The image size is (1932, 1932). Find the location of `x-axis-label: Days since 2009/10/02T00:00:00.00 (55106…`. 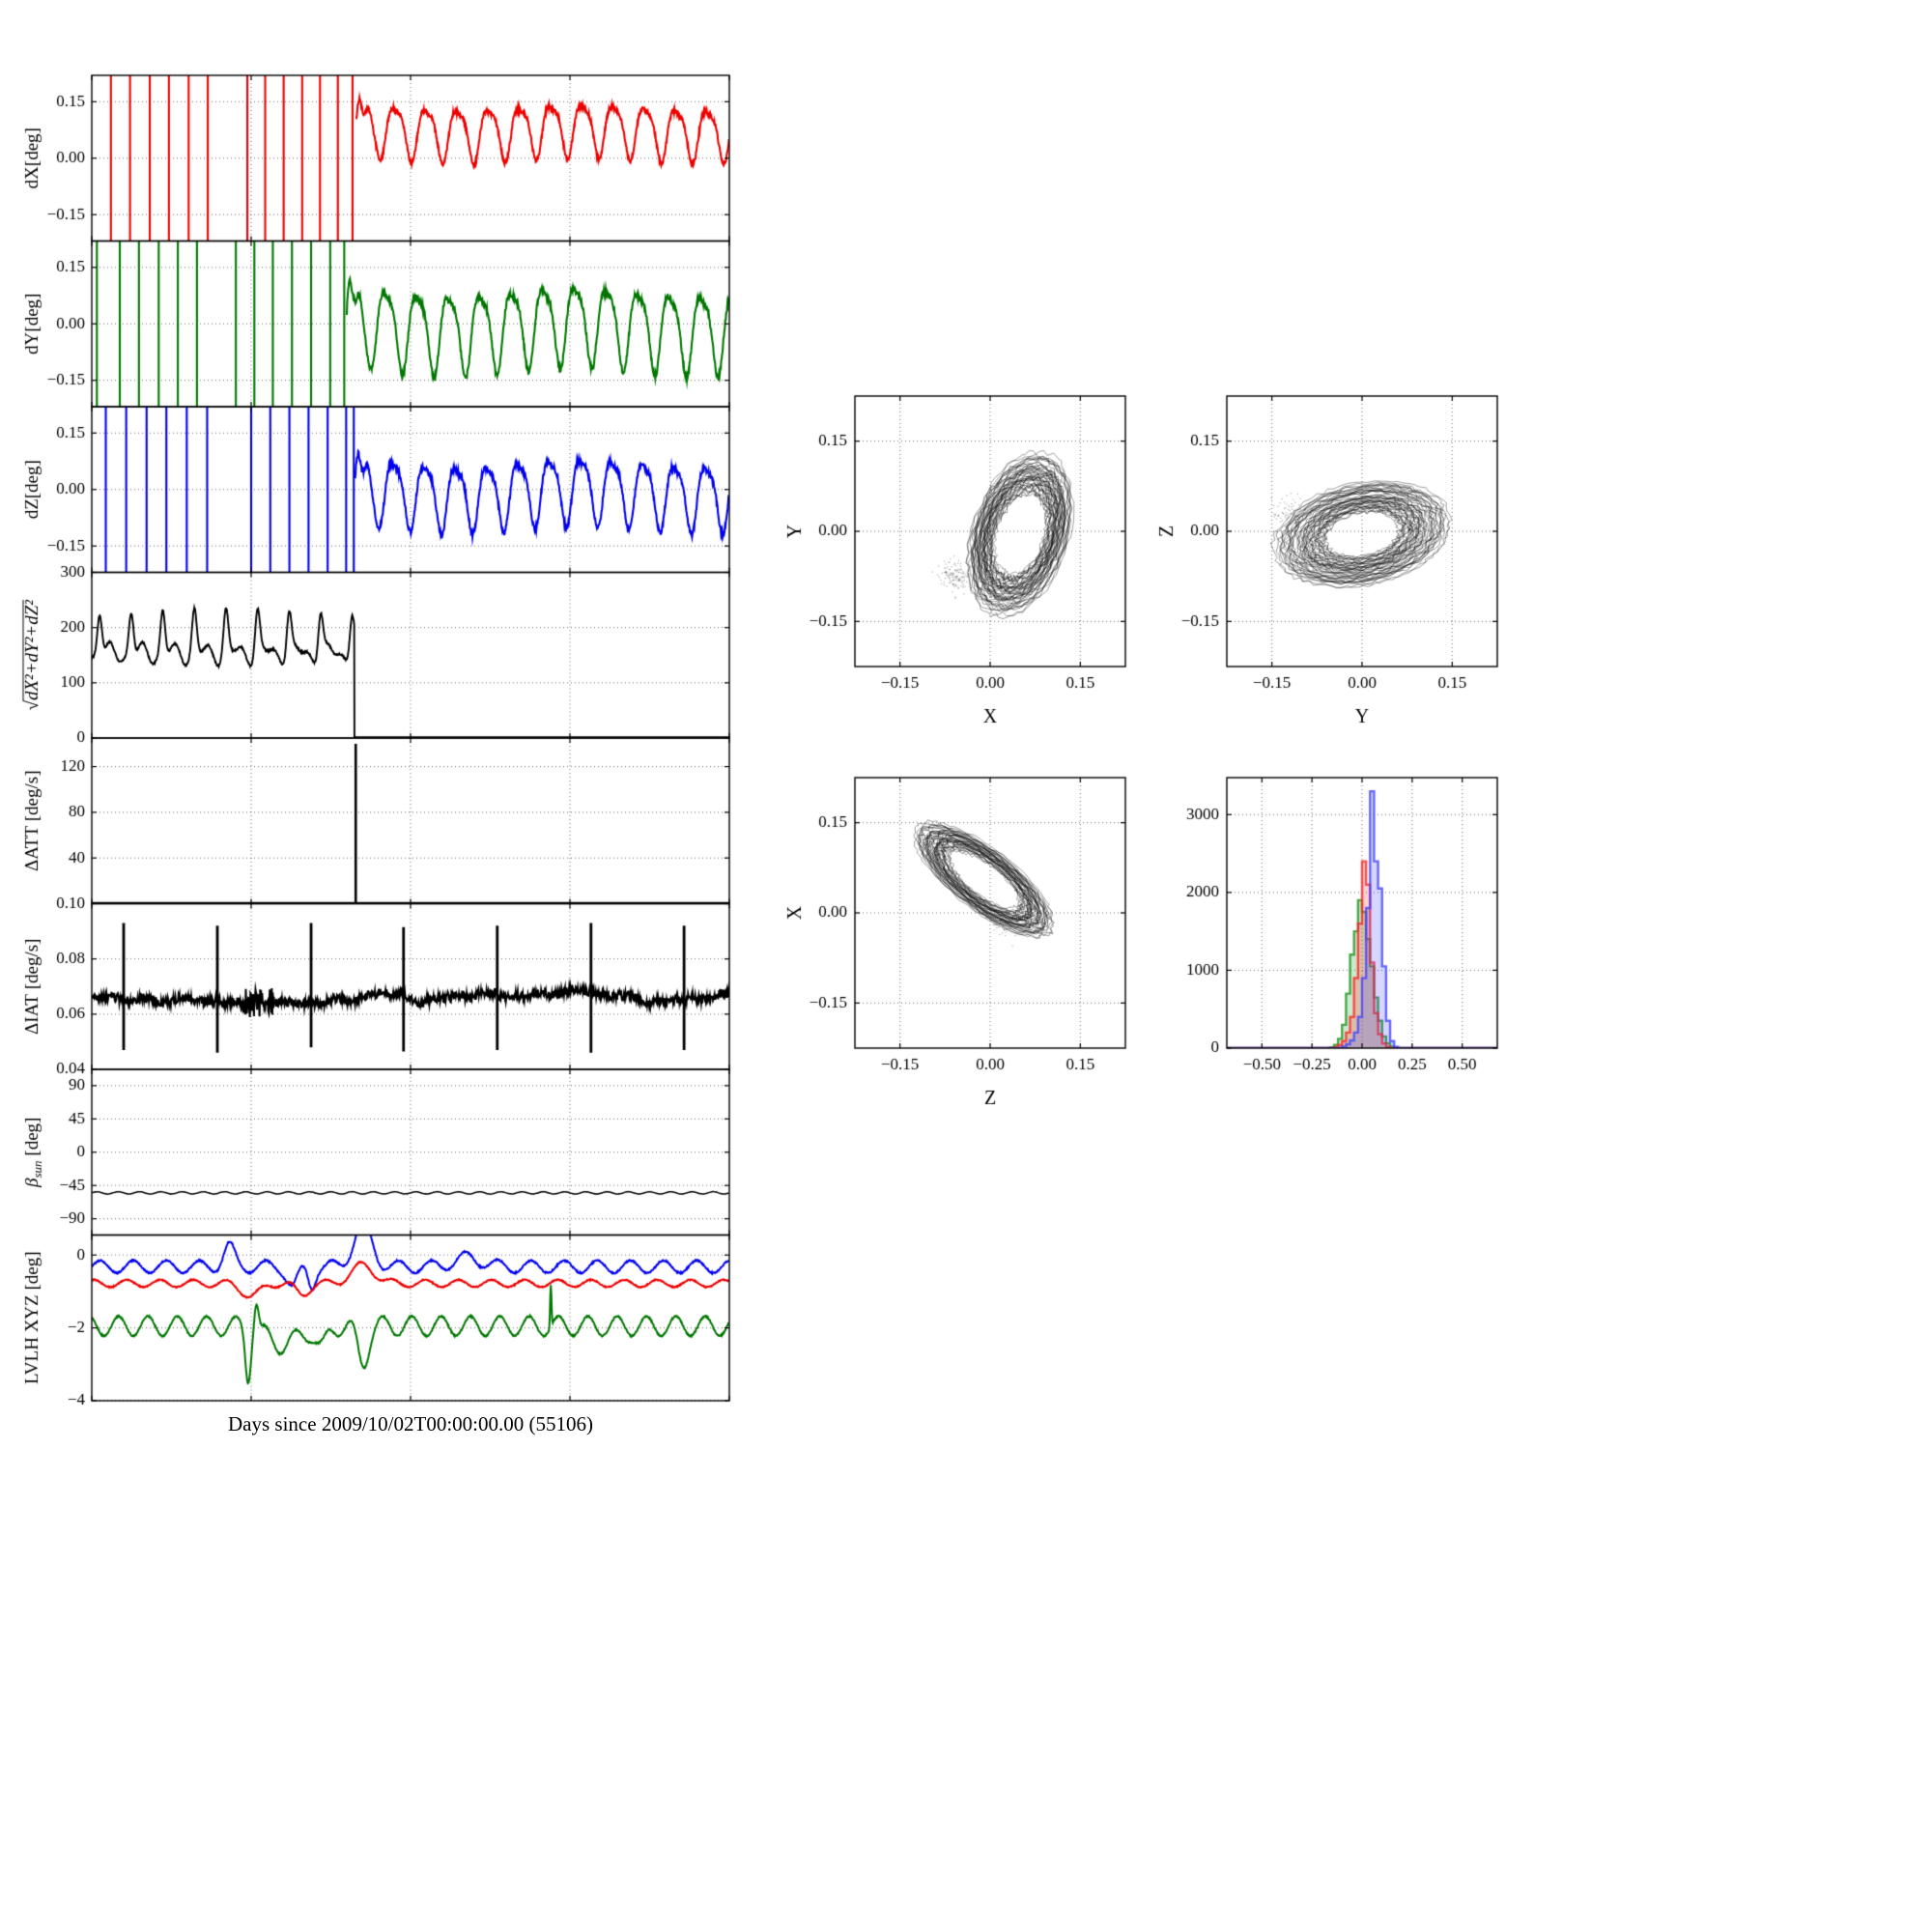

x-axis-label: Days since 2009/10/02T00:00:00.00 (55106… is located at coordinates (410, 1423).